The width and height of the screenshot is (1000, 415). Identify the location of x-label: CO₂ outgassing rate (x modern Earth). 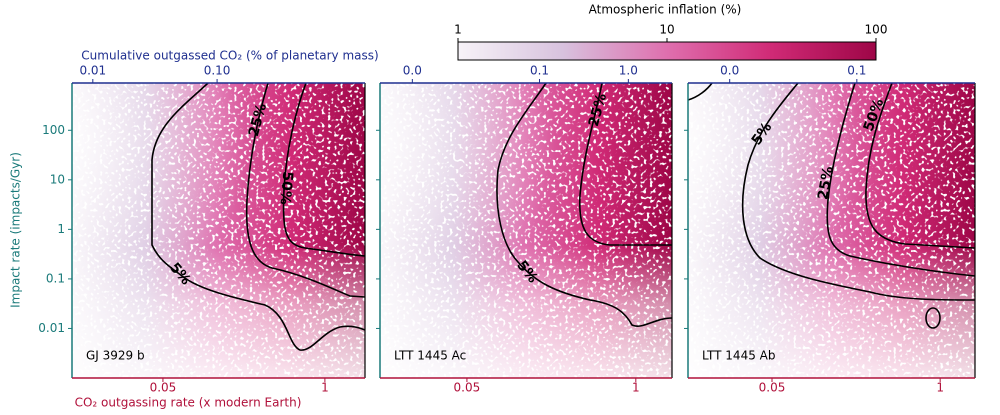
(188, 403).